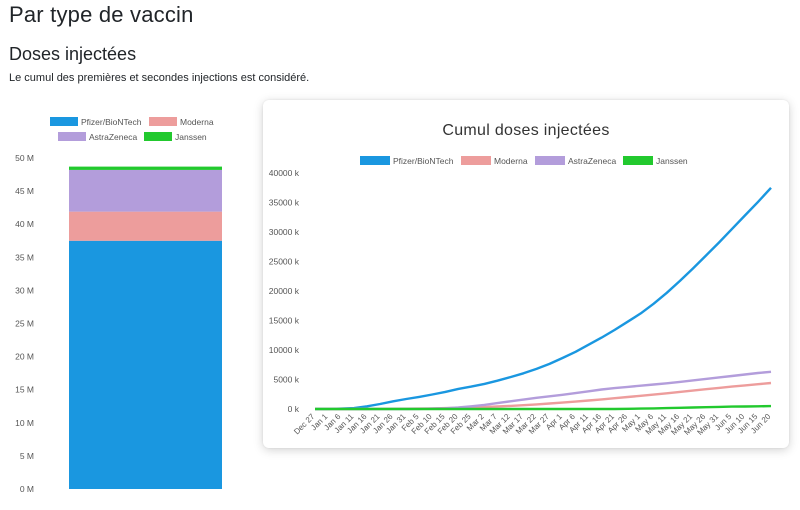 This screenshot has height=510, width=800. I want to click on y-tick-label: 35000 k, so click(284, 203).